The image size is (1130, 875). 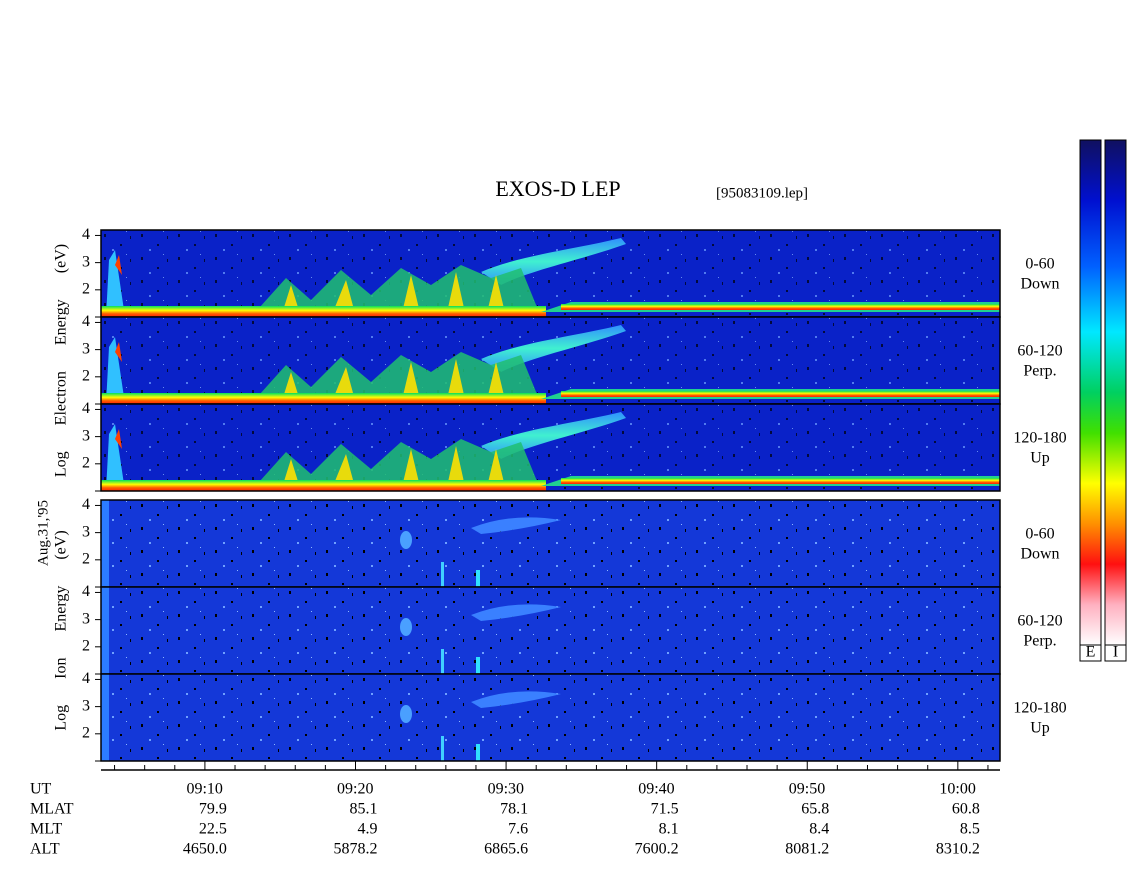 I want to click on ephemeris-value: 8310.2, so click(x=958, y=849).